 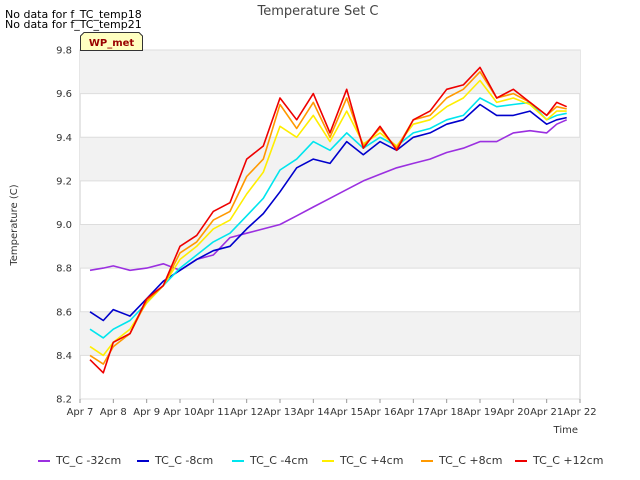 What do you see at coordinates (64, 94) in the screenshot?
I see `y-tick-label: 9.6` at bounding box center [64, 94].